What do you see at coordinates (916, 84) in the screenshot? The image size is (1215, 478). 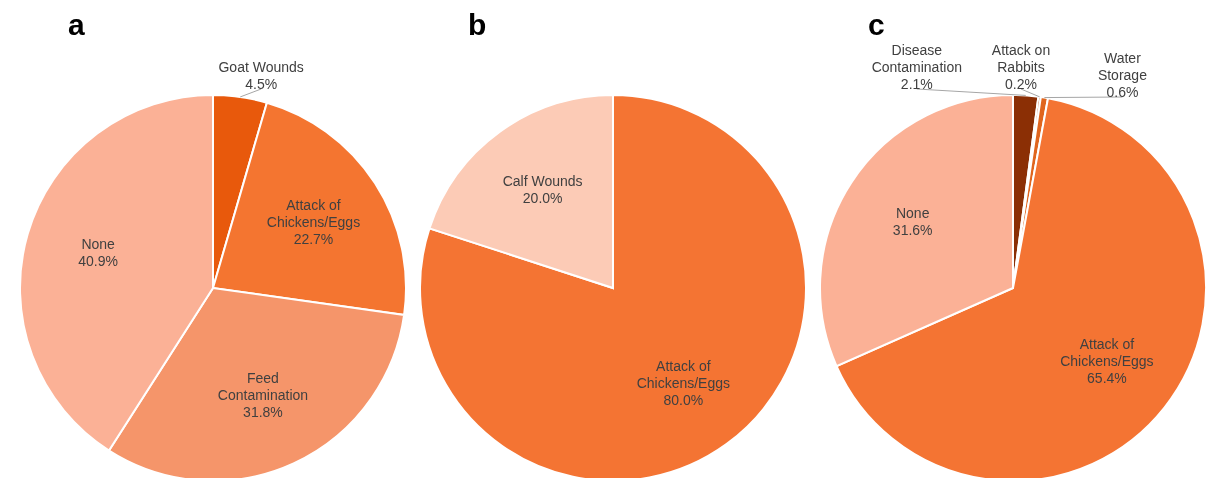 I see `data-label: 2.1%` at bounding box center [916, 84].